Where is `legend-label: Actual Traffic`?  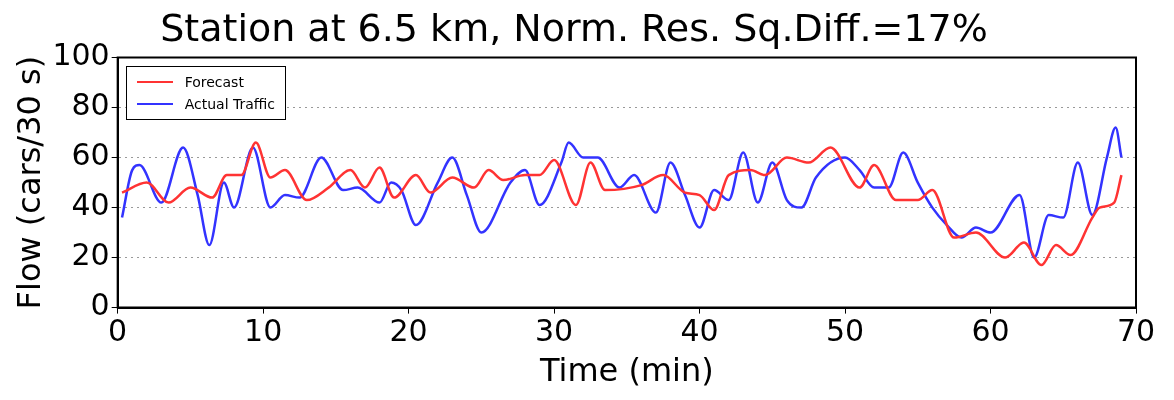 legend-label: Actual Traffic is located at coordinates (230, 104).